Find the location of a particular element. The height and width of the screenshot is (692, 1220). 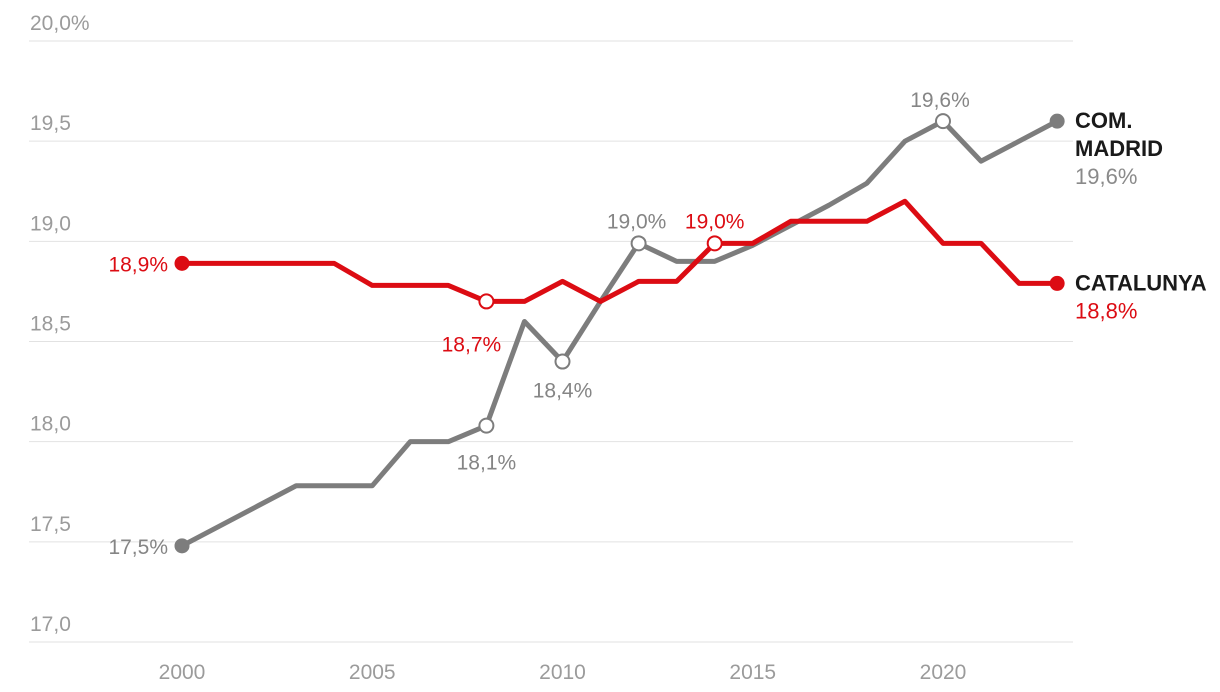

y-axis-label: 20,0% is located at coordinates (60, 23).